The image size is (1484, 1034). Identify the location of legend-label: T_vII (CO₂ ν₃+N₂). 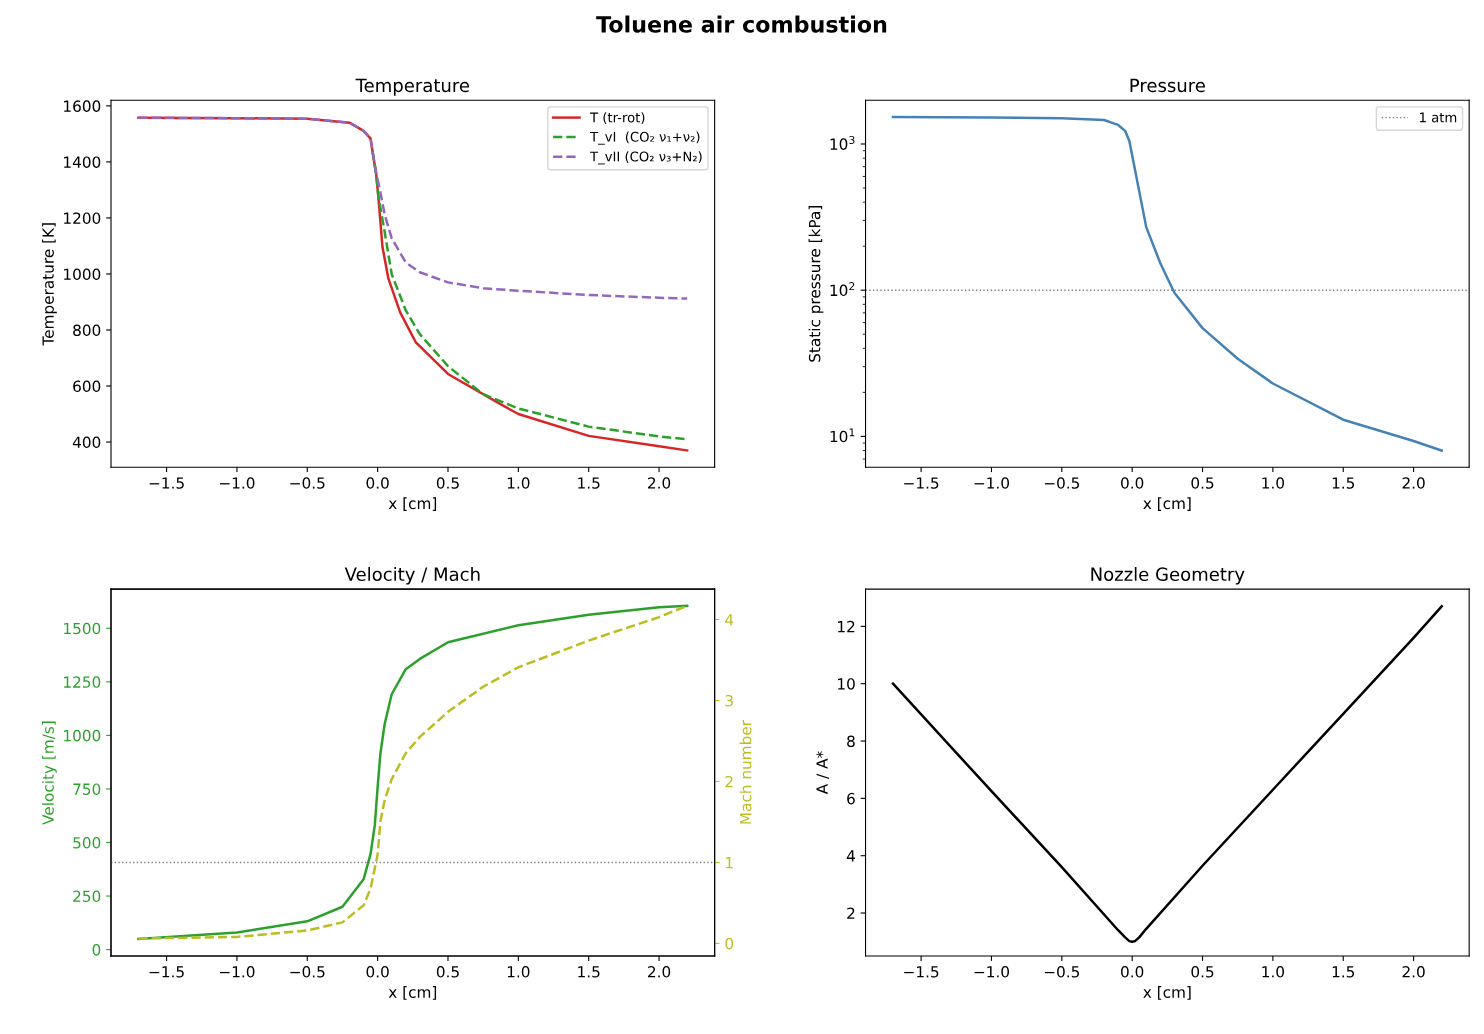
(646, 158).